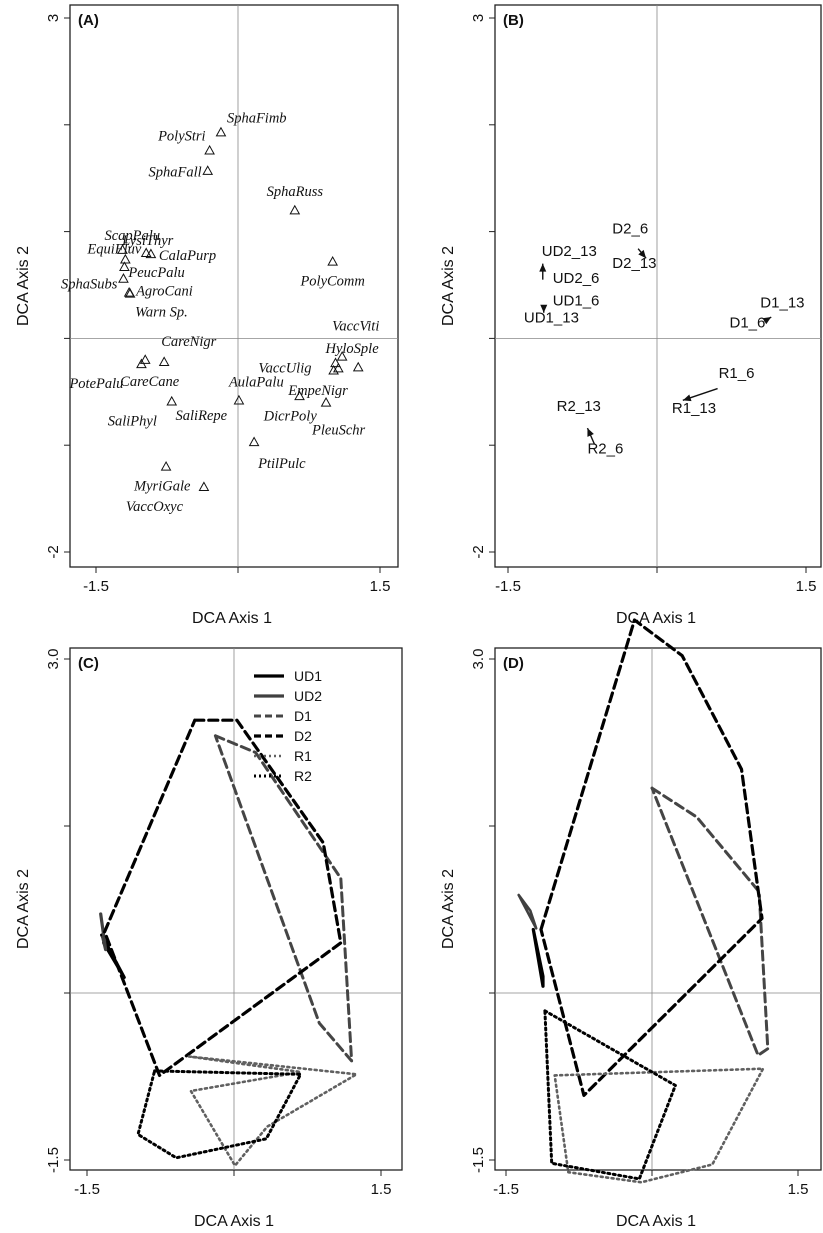 This screenshot has height=1233, width=823. What do you see at coordinates (88, 663) in the screenshot?
I see `panel-label: (C)` at bounding box center [88, 663].